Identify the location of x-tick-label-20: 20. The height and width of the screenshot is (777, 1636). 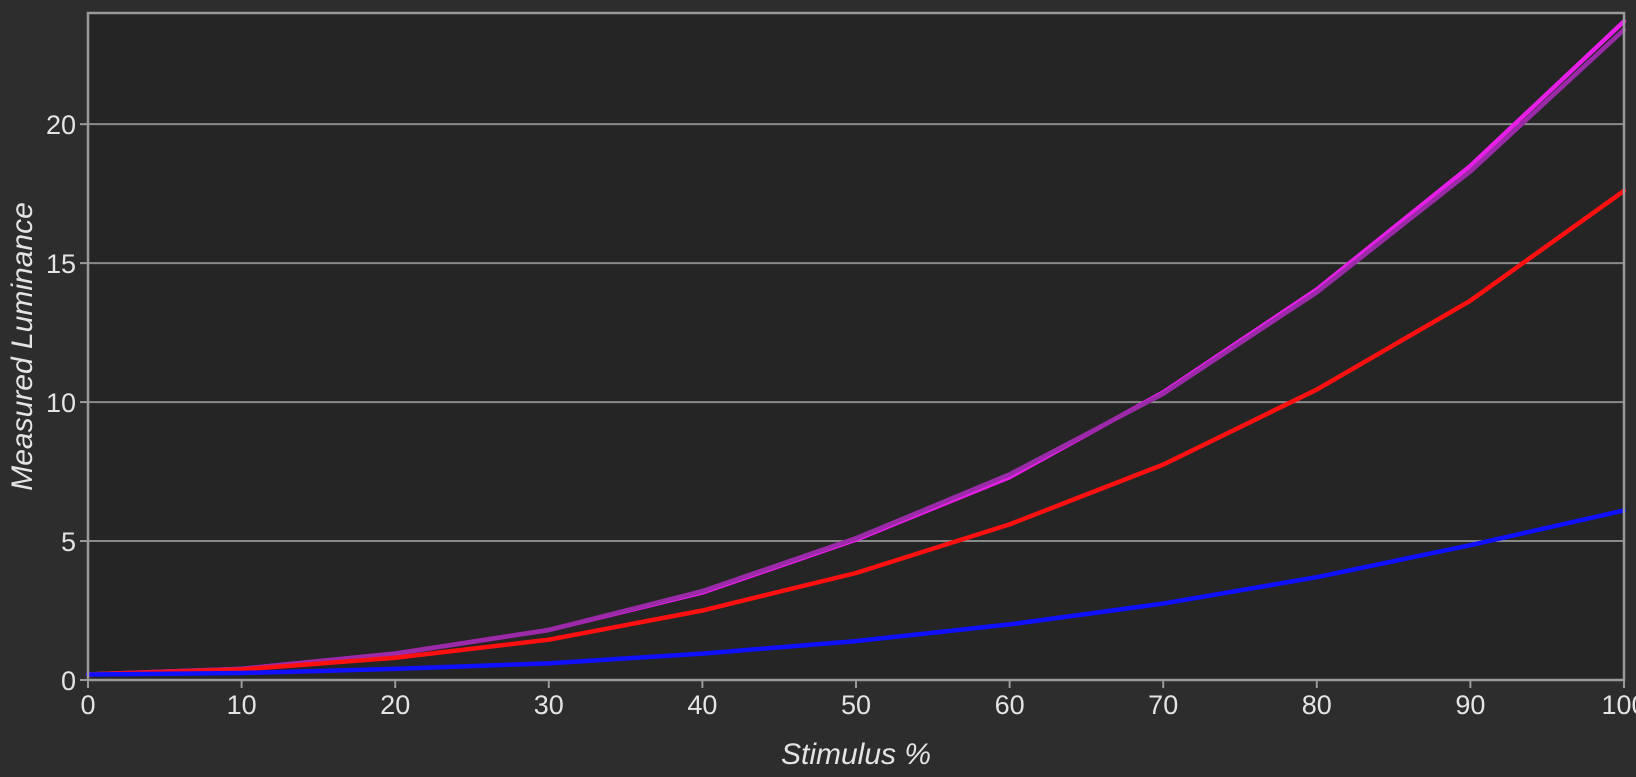
(395, 705).